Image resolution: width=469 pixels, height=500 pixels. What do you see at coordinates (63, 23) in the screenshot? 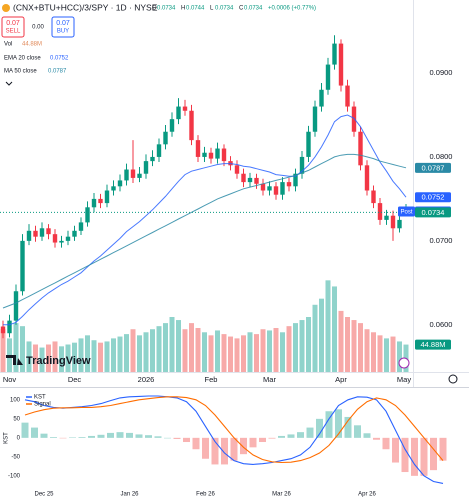
I see `buy-price: 0.07` at bounding box center [63, 23].